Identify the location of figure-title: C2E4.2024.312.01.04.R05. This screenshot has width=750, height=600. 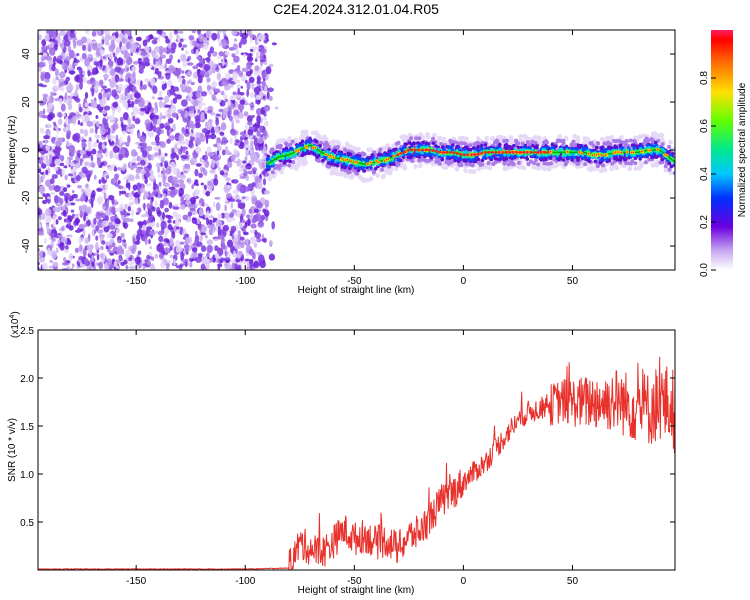
(356, 9).